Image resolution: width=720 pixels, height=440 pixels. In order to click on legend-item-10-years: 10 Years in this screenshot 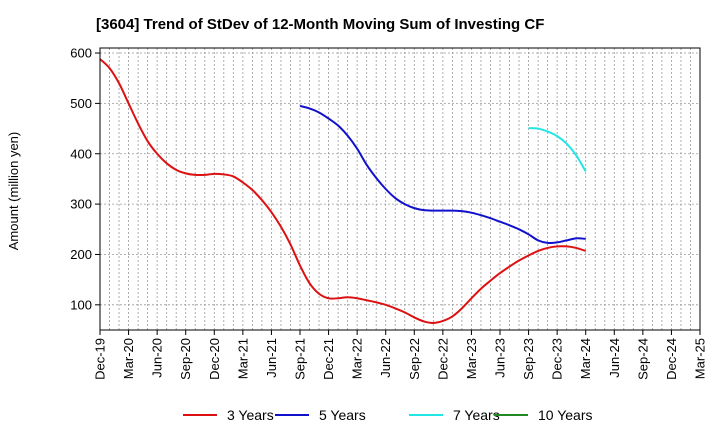, I will do `click(543, 415)`.